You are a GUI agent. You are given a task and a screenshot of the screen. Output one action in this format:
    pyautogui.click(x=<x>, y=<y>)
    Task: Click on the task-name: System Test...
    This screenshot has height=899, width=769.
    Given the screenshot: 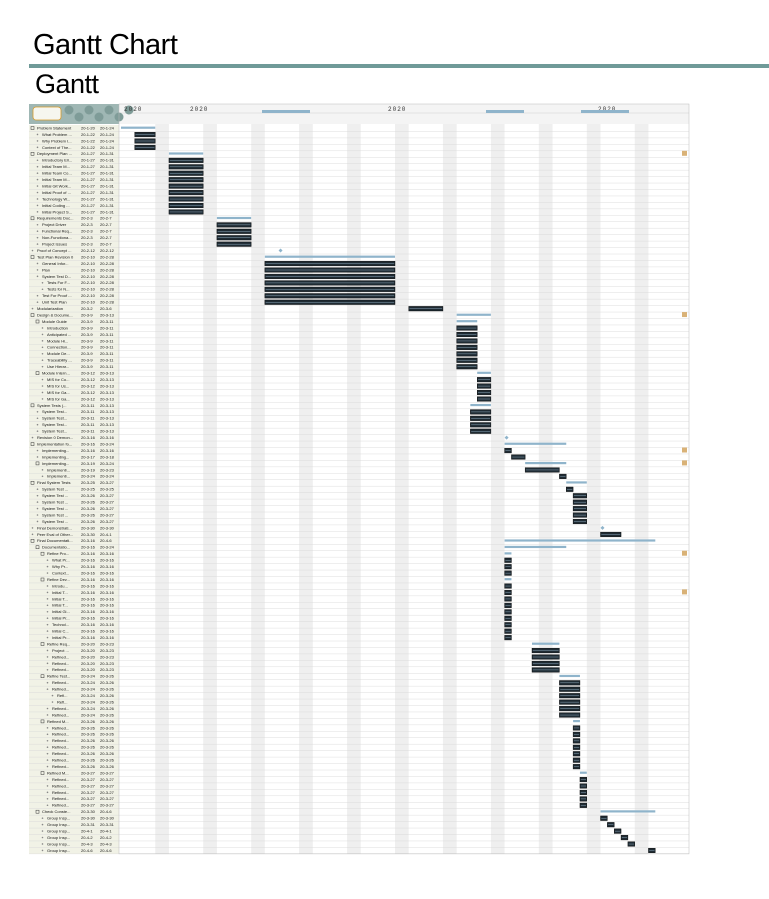 What is the action you would take?
    pyautogui.click(x=54, y=411)
    